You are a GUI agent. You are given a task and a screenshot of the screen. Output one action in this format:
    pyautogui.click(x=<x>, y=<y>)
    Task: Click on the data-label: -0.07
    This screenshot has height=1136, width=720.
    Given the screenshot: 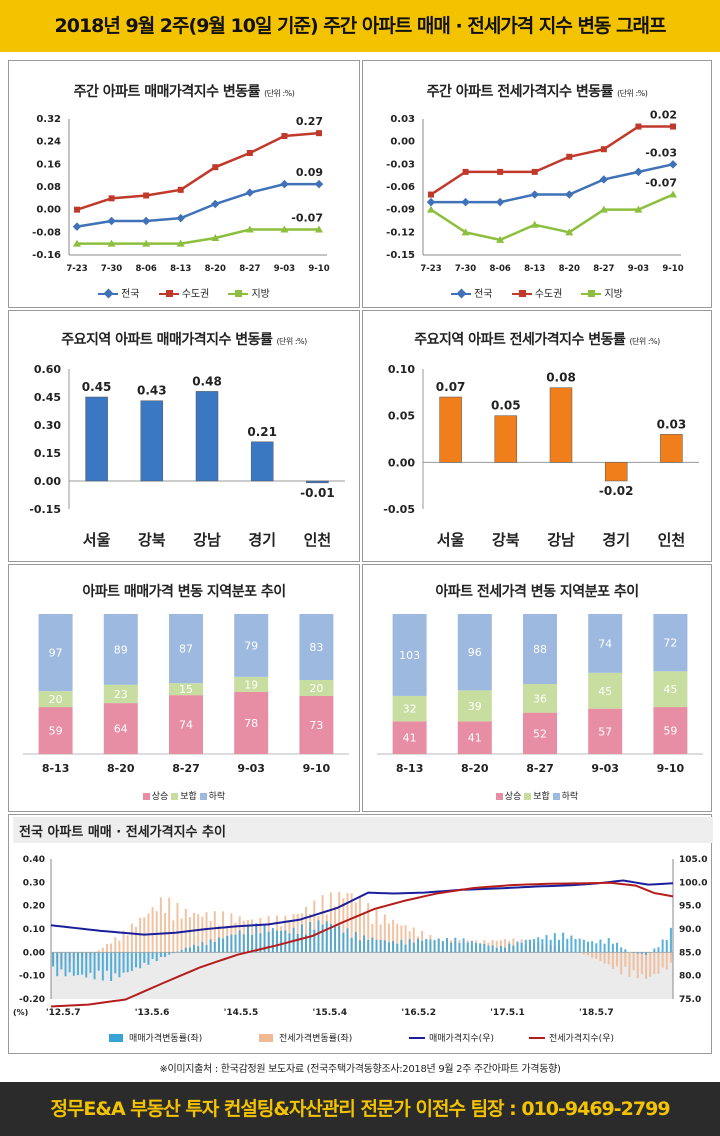 What is the action you would take?
    pyautogui.click(x=661, y=183)
    